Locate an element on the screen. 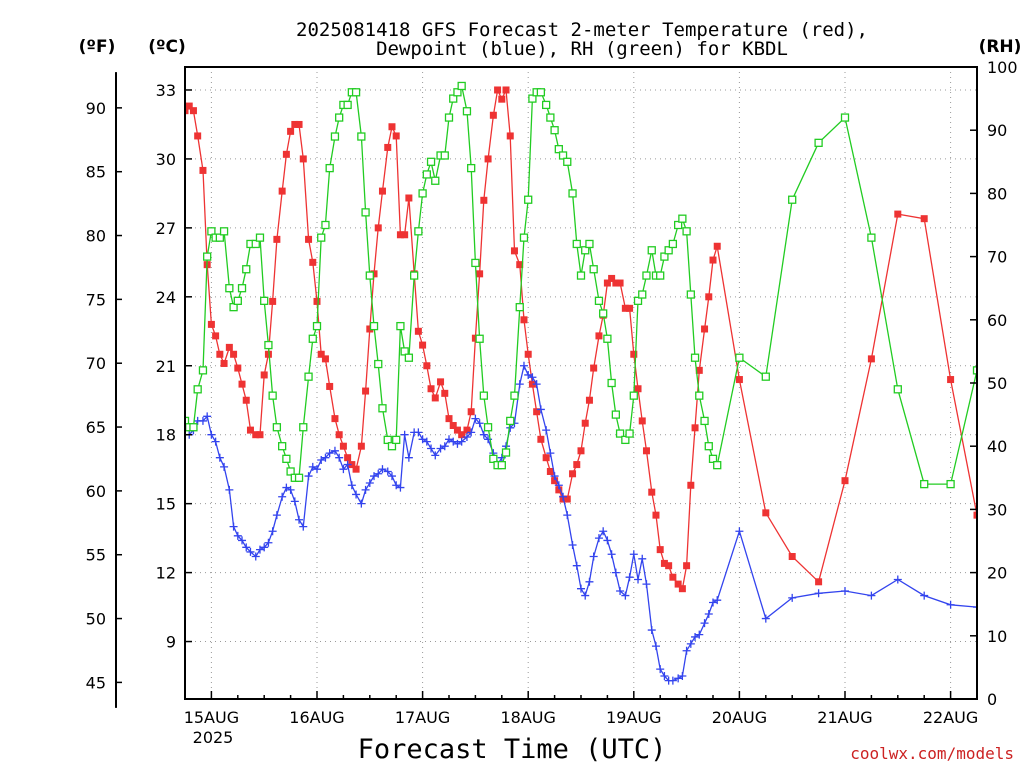 Image resolution: width=1024 pixels, height=768 pixels. fahrenheit-tick-label: 70 is located at coordinates (96, 363).